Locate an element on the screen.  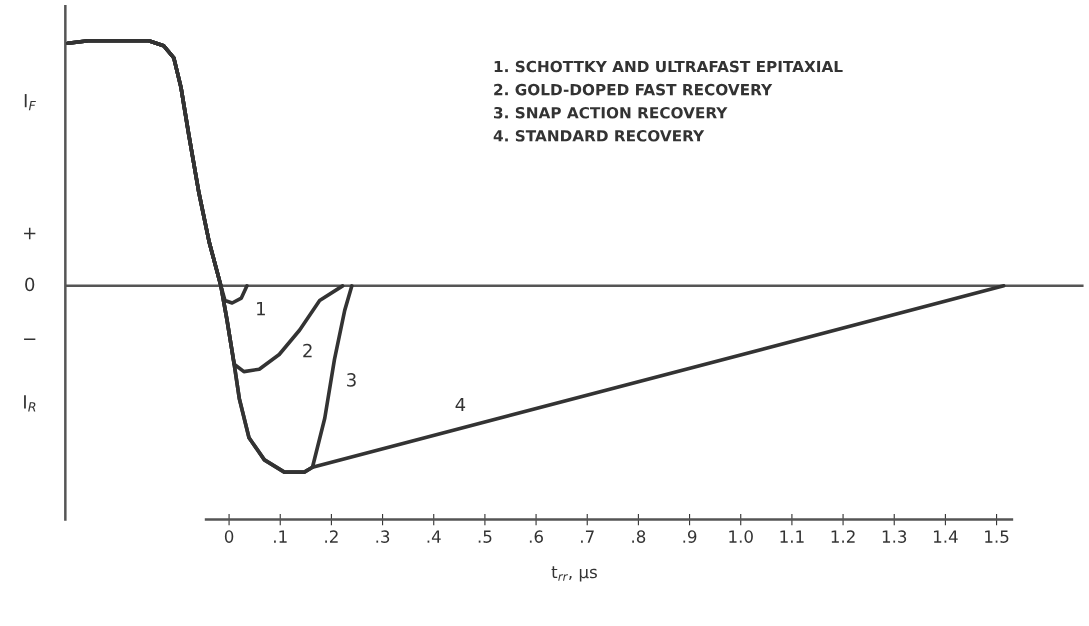
x-tick-label: 1.0 is located at coordinates (741, 536).